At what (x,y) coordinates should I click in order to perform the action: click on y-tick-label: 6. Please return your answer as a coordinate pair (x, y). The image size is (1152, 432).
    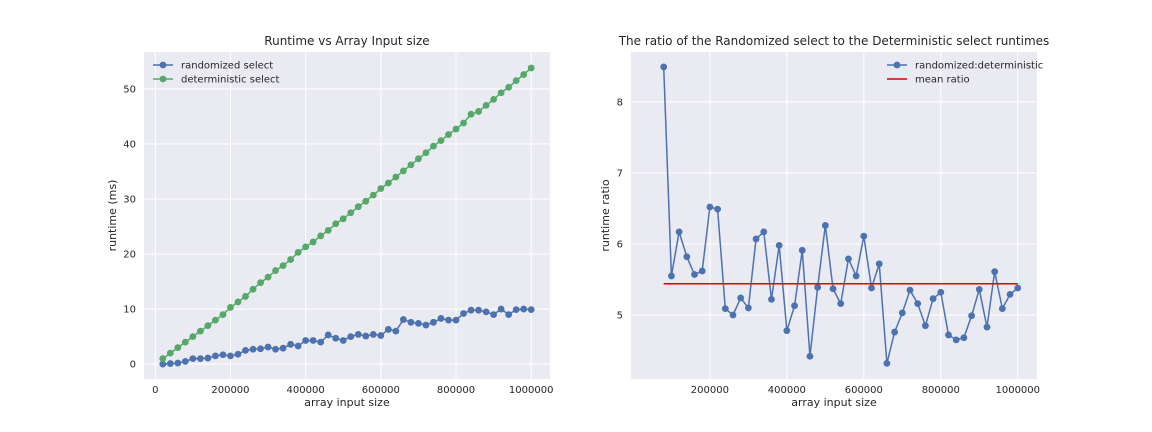
    Looking at the image, I should click on (620, 244).